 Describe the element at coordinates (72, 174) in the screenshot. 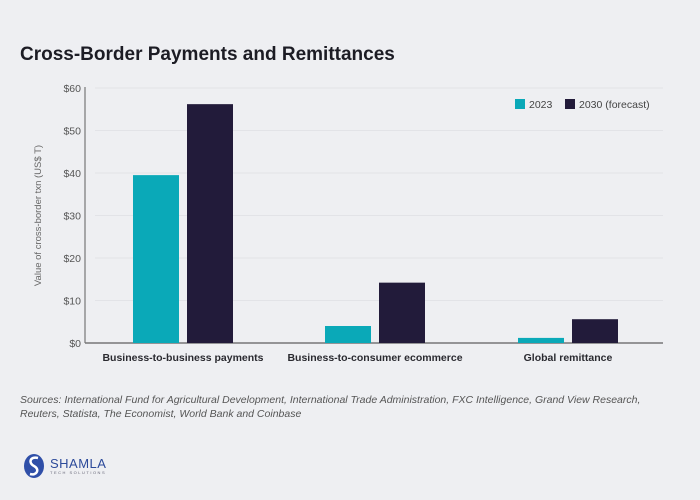

I see `y-tick-label: $40` at that location.